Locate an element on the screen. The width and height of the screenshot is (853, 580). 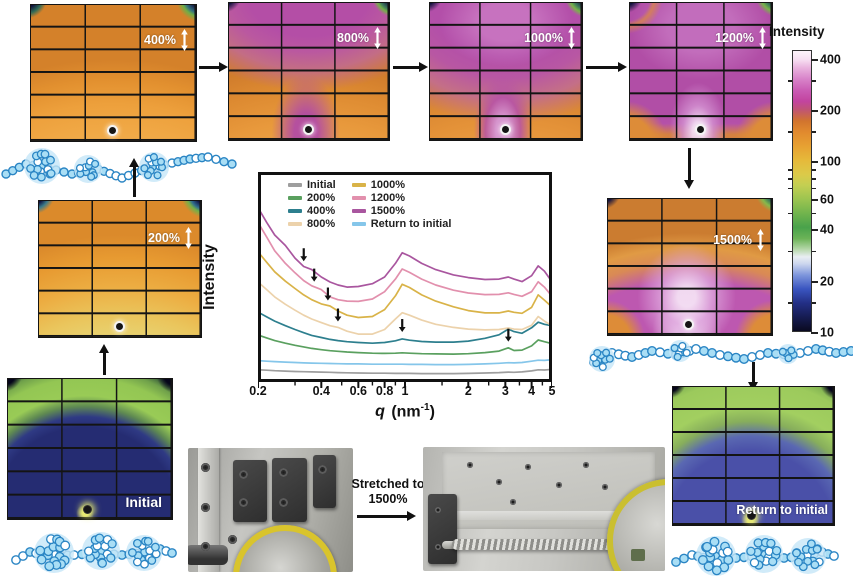
panel-label-1500: 1500% is located at coordinates (739, 240).